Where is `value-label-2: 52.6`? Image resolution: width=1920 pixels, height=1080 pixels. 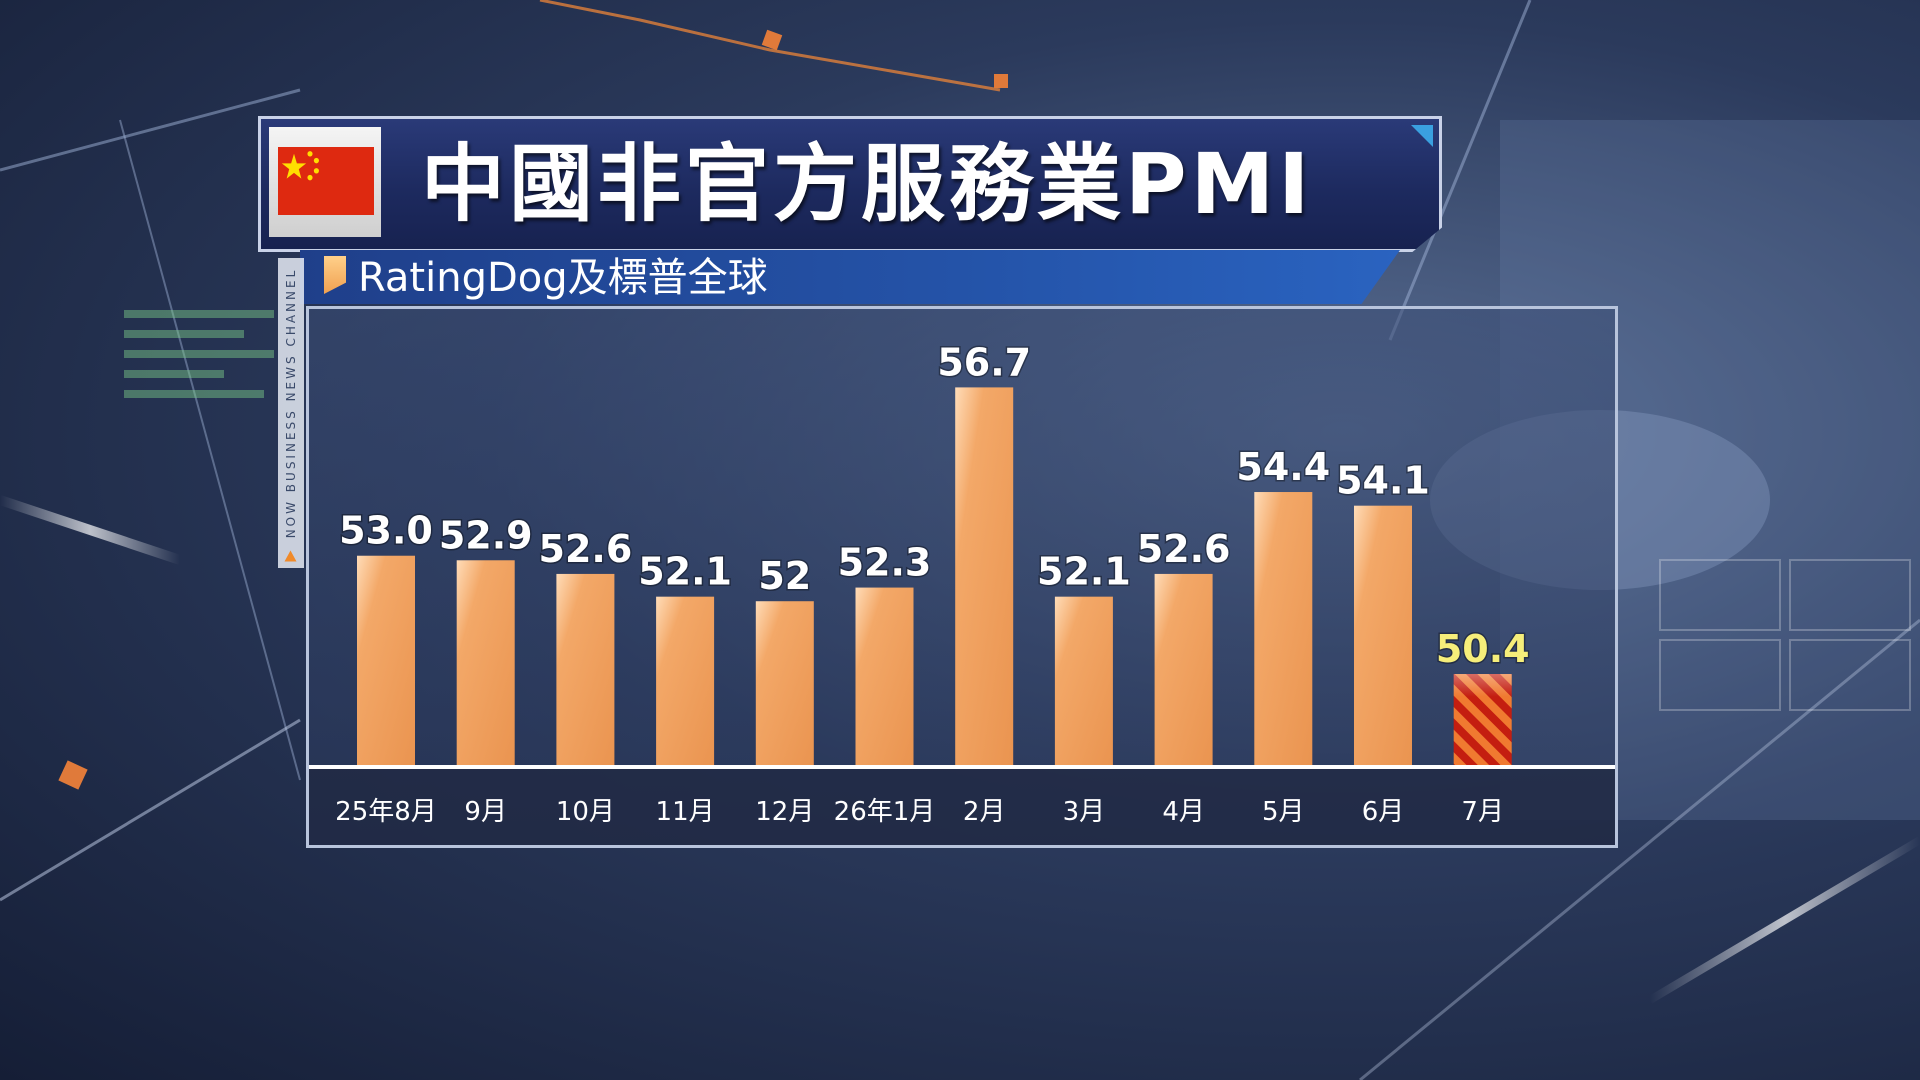
value-label-2: 52.6 is located at coordinates (586, 549).